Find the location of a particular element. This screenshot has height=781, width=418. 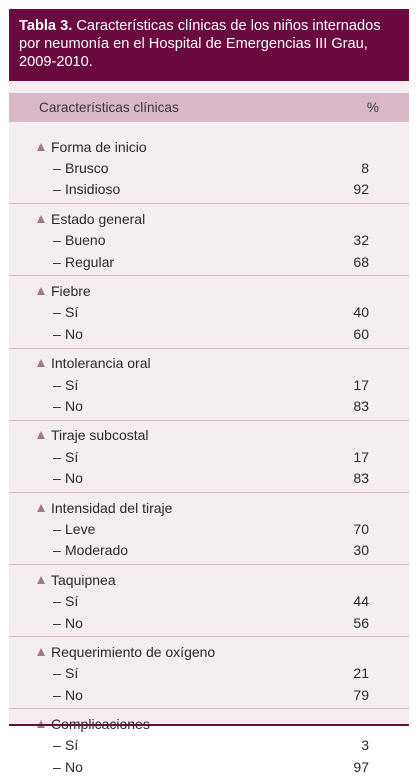

row-value: 40 is located at coordinates (361, 312).